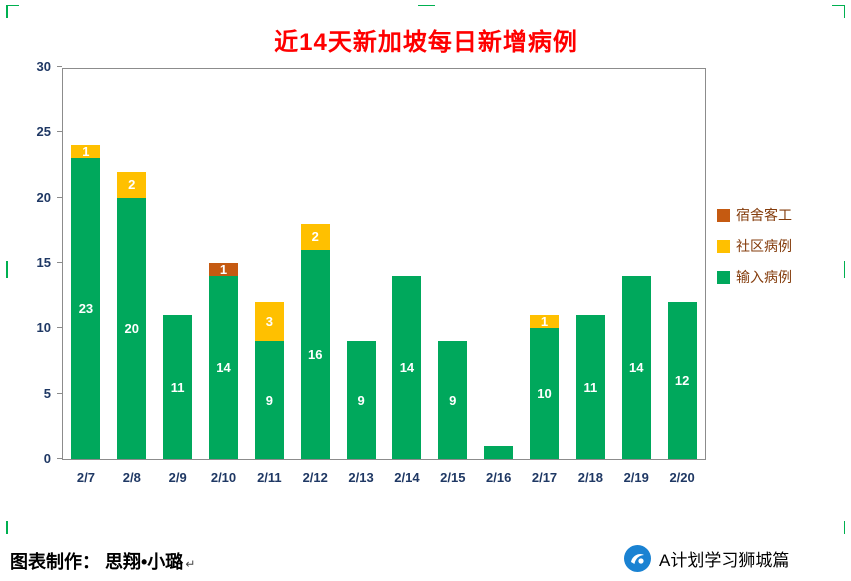  What do you see at coordinates (47, 458) in the screenshot?
I see `y-axis-label: 0` at bounding box center [47, 458].